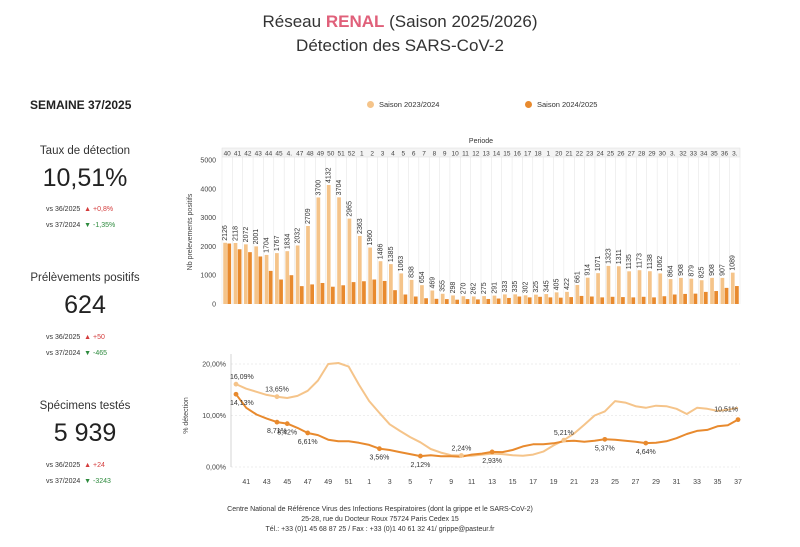 This screenshot has width=800, height=547. What do you see at coordinates (646, 452) in the screenshot?
I see `data-label: 4,64%` at bounding box center [646, 452].